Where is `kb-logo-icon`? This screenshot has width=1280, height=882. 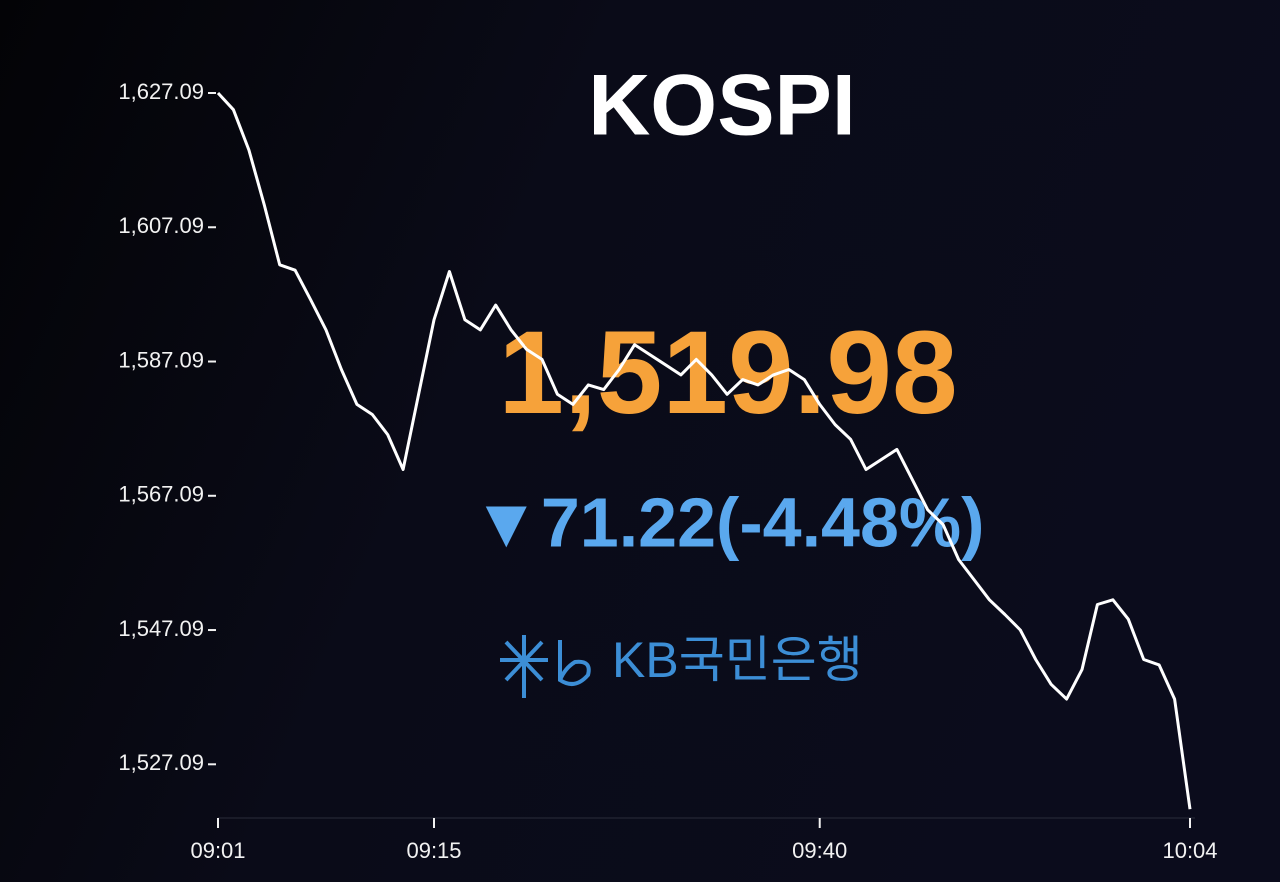 kb-logo-icon is located at coordinates (545, 666).